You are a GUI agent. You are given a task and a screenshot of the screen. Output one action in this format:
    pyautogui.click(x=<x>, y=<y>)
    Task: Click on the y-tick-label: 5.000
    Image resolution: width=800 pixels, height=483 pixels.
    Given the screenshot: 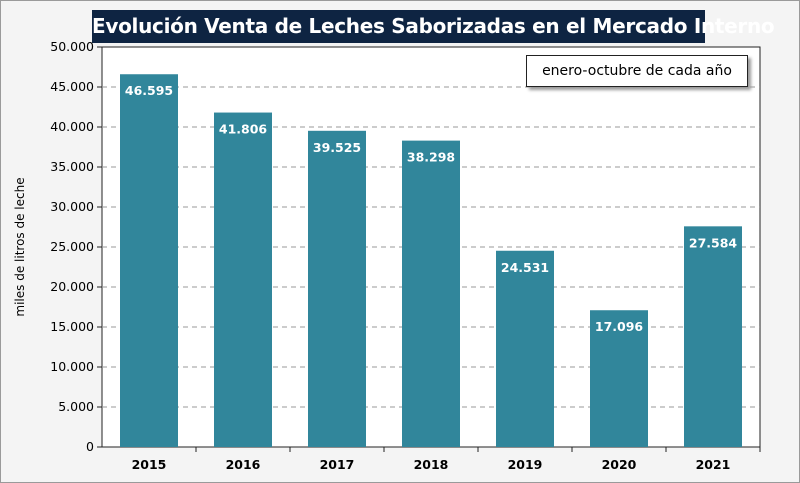 What is the action you would take?
    pyautogui.click(x=76, y=406)
    